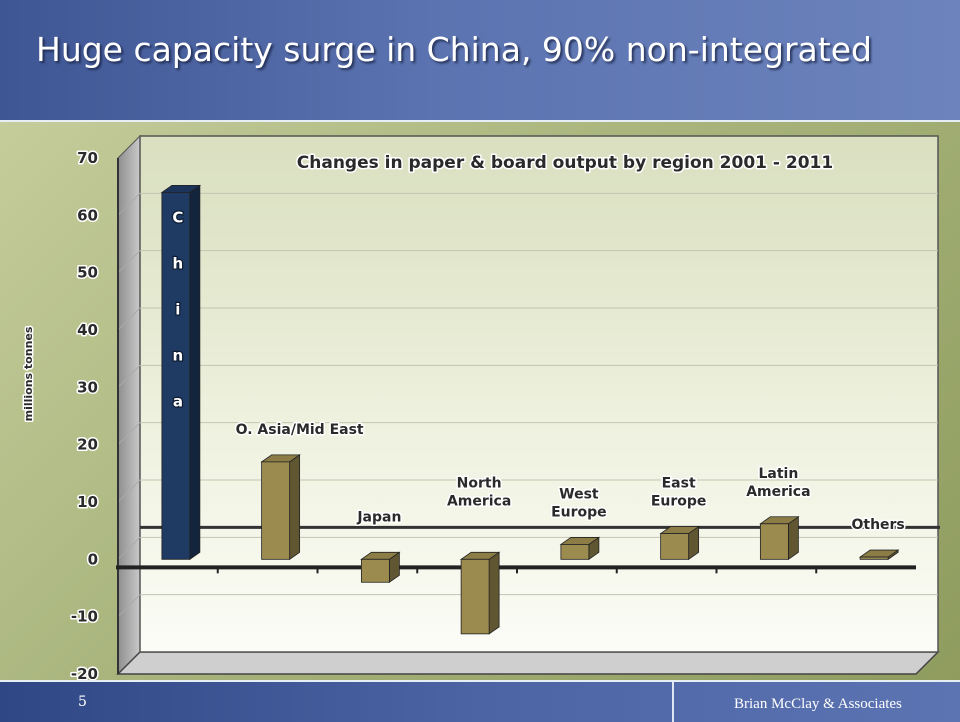 The height and width of the screenshot is (722, 960). I want to click on y-tick-label: -20, so click(84, 672).